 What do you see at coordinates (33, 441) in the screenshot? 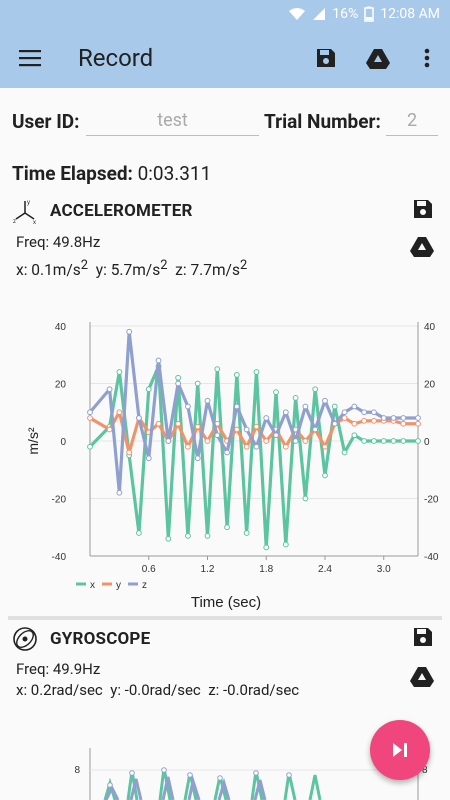
I see `y-axis-label: m/s²` at bounding box center [33, 441].